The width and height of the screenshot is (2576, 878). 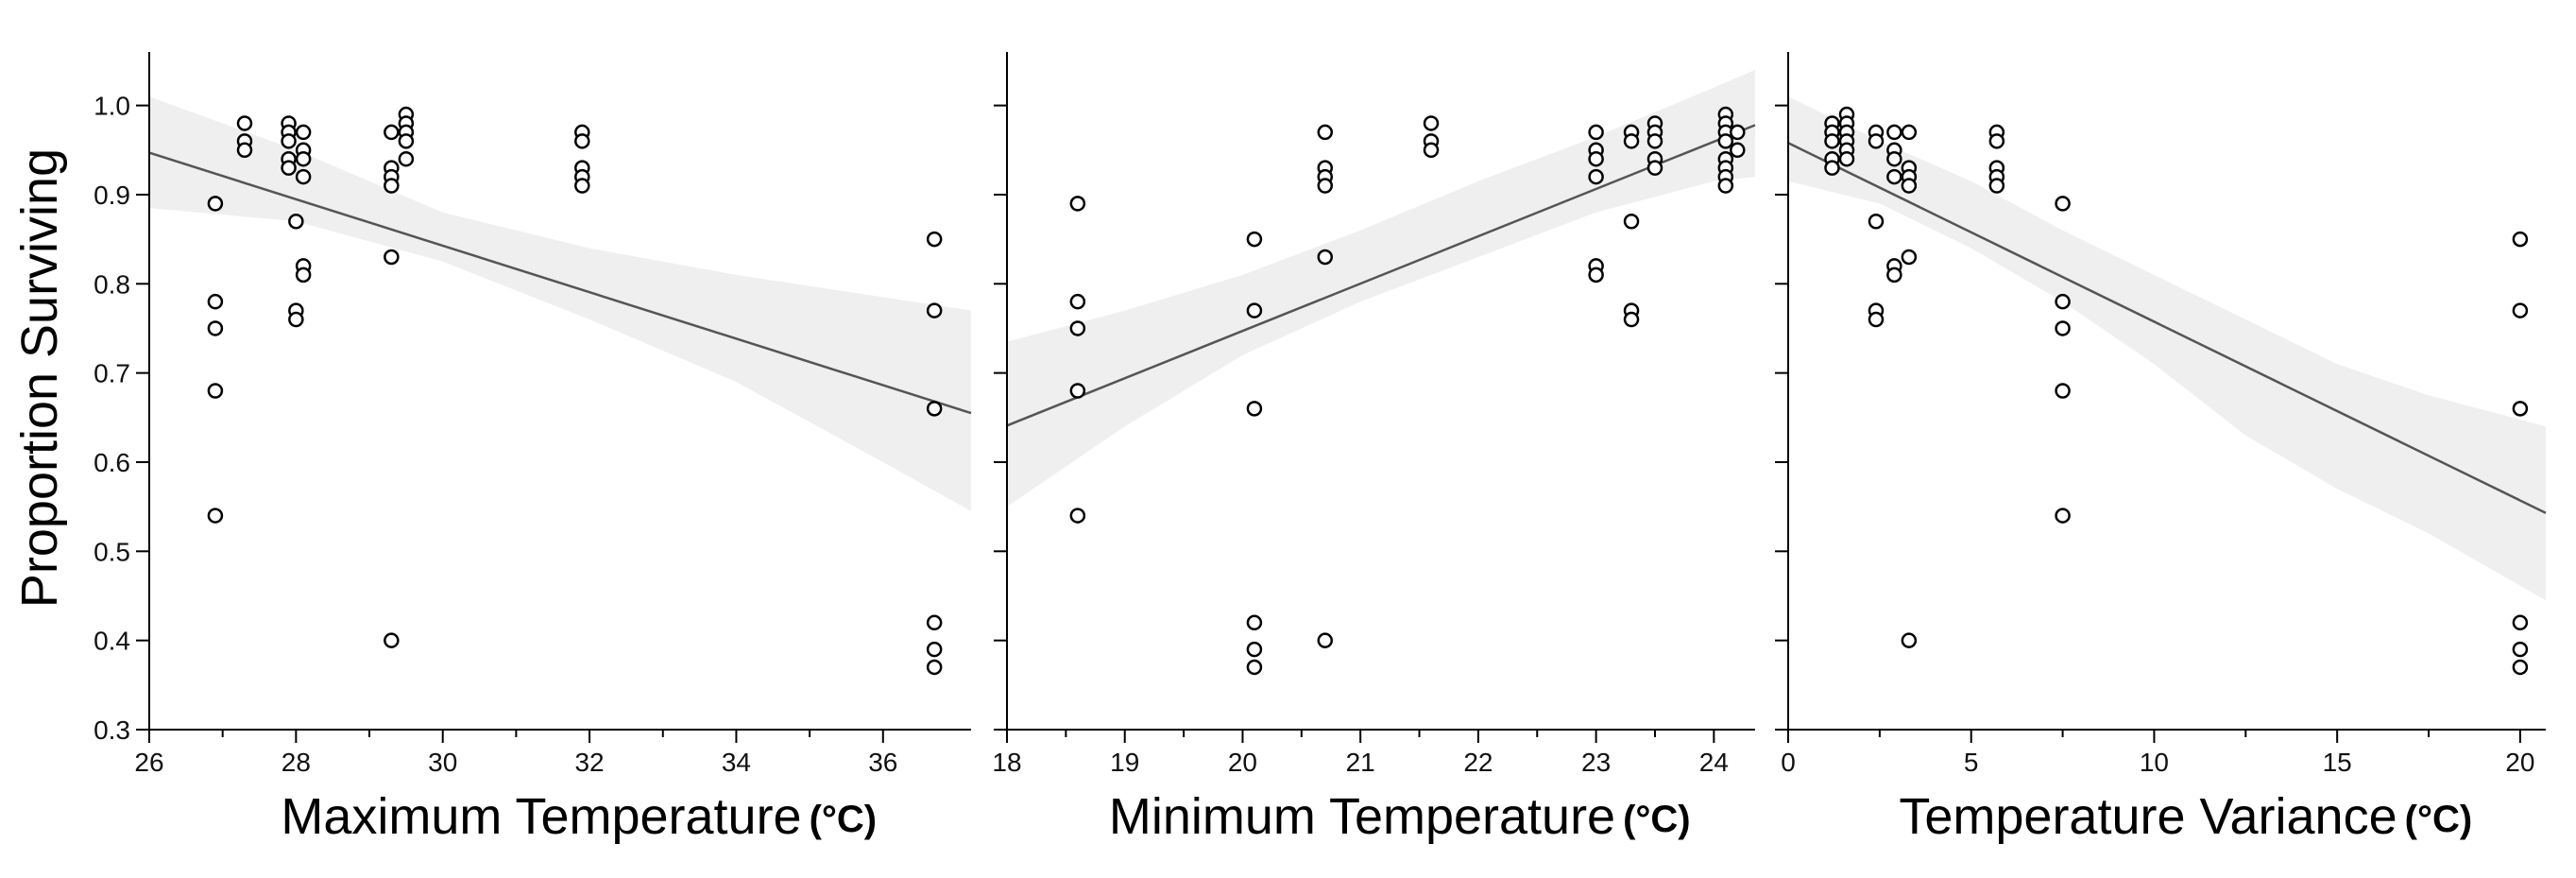 What do you see at coordinates (112, 196) in the screenshot?
I see `y-tick-label: 0.9` at bounding box center [112, 196].